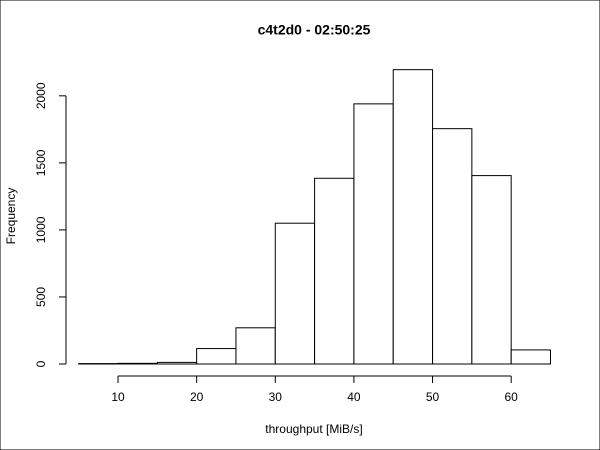 The image size is (600, 450). I want to click on x-tick-label: 20, so click(197, 397).